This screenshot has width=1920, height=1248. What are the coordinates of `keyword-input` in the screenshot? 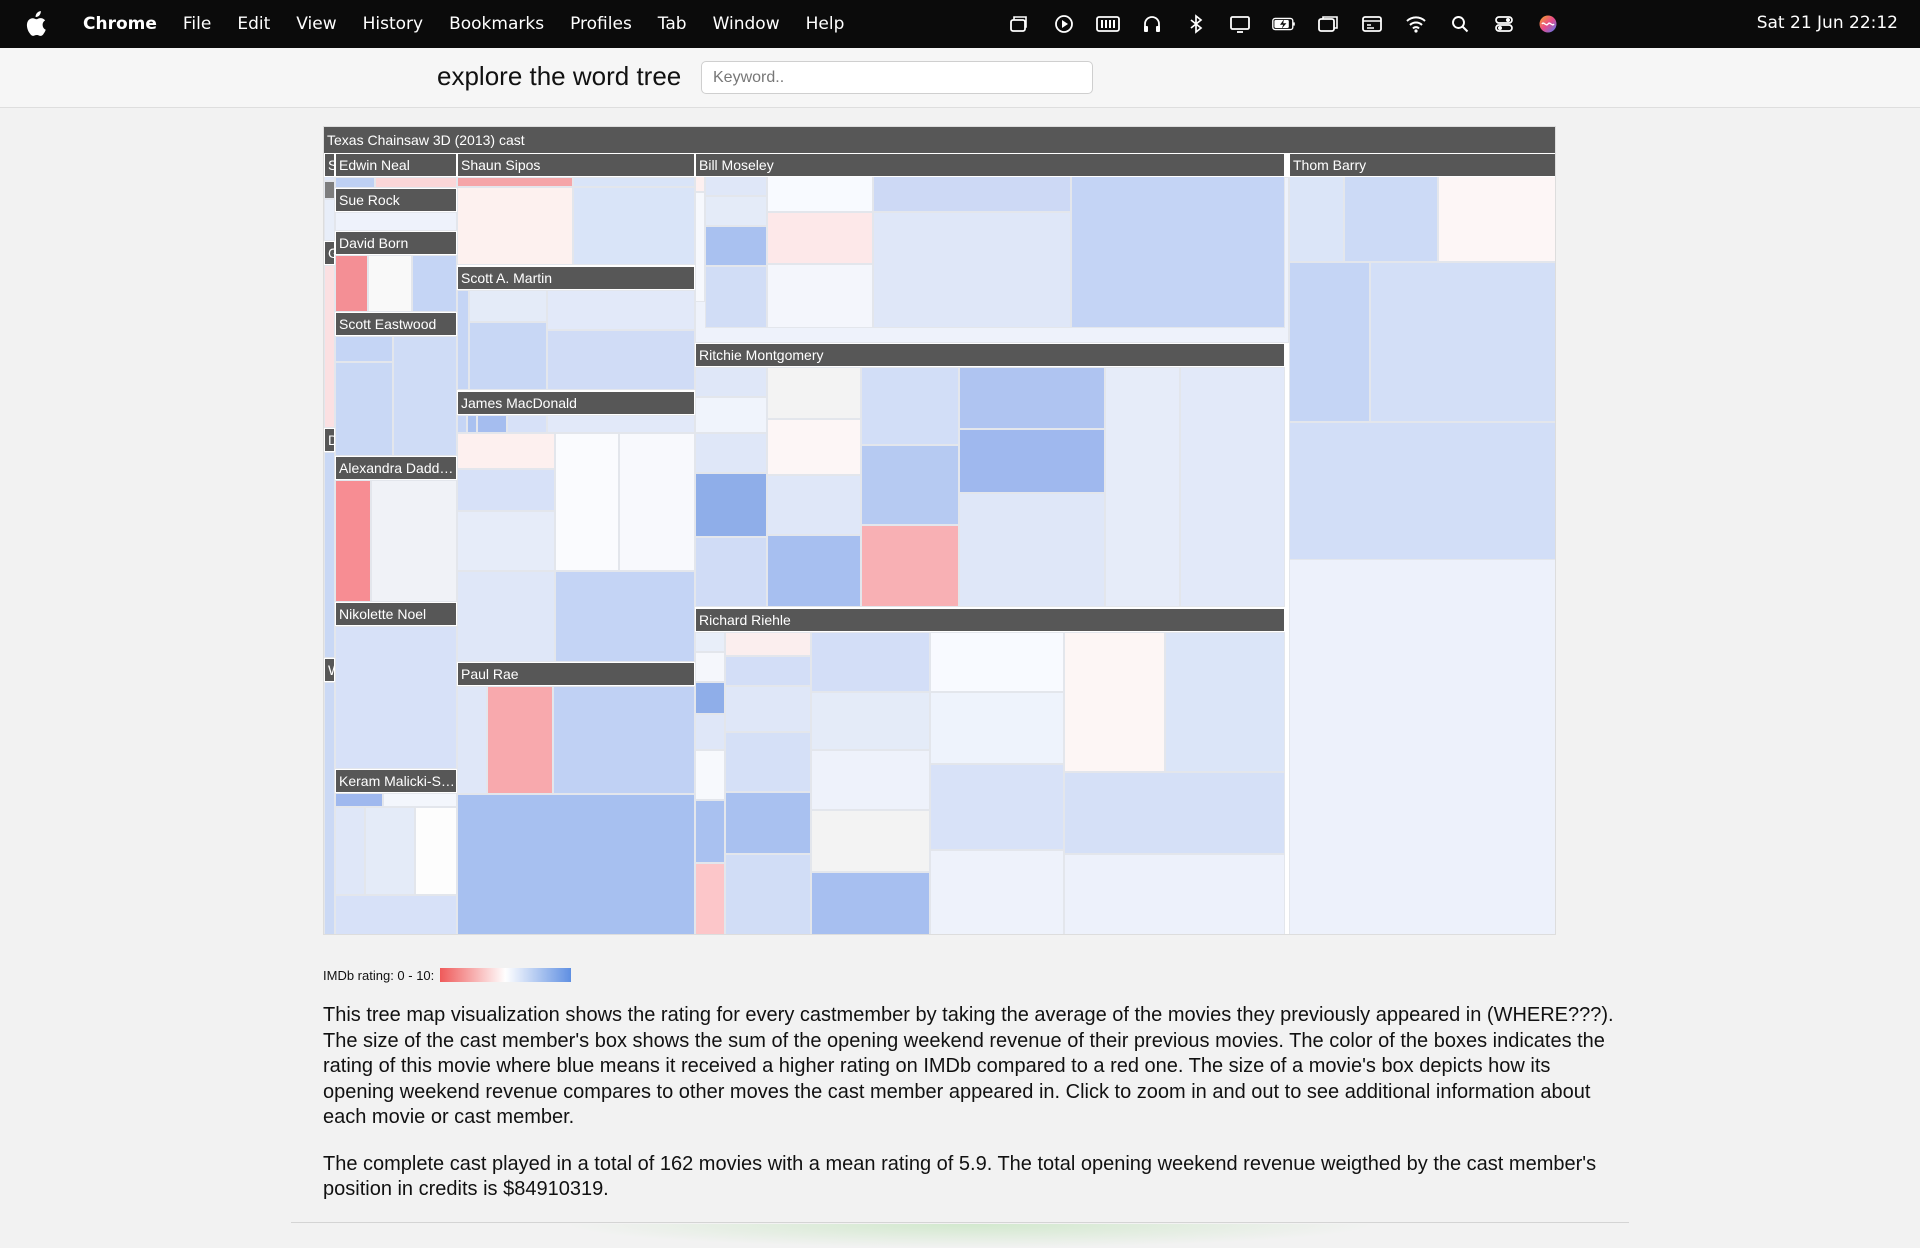 It's located at (897, 77).